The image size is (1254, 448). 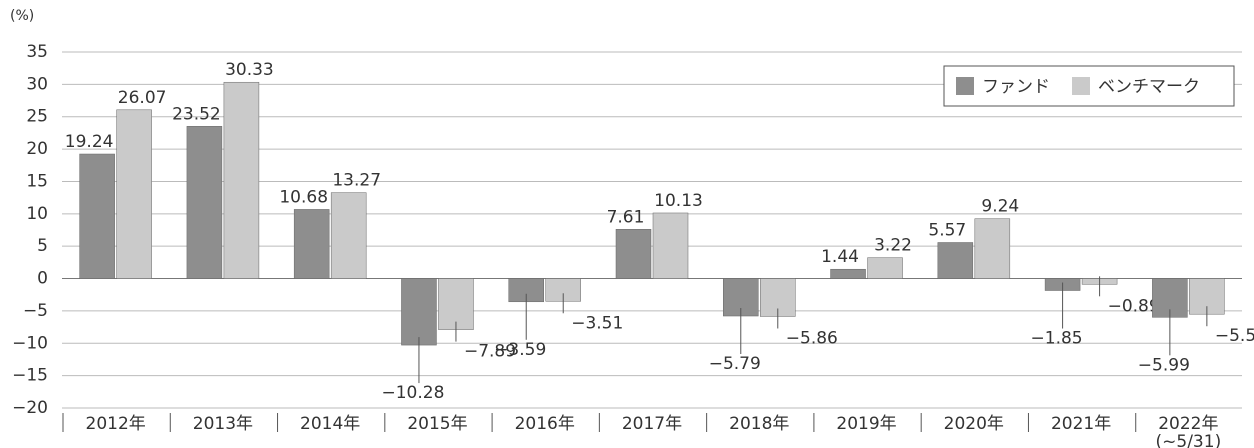 What do you see at coordinates (1189, 440) in the screenshot?
I see `x-tick-label-line: (~5/31)` at bounding box center [1189, 440].